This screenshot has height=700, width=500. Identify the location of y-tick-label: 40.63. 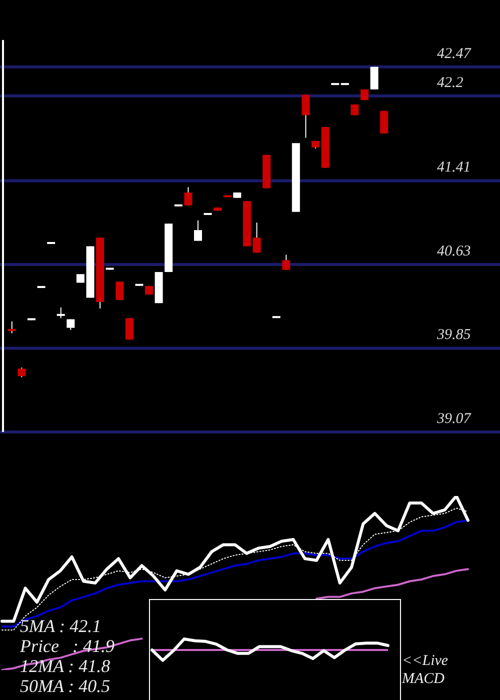
(454, 251).